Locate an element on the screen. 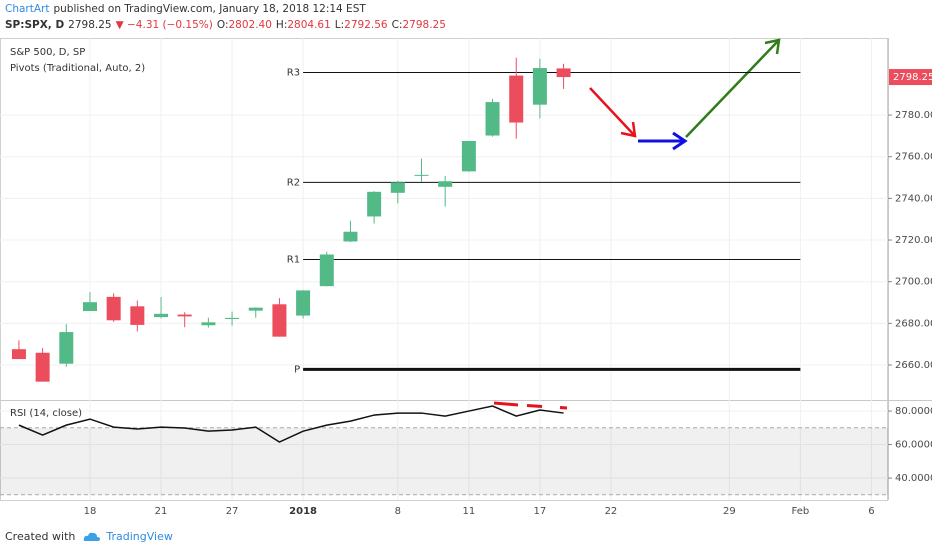 This screenshot has width=932, height=550. rsi-band is located at coordinates (444, 461).